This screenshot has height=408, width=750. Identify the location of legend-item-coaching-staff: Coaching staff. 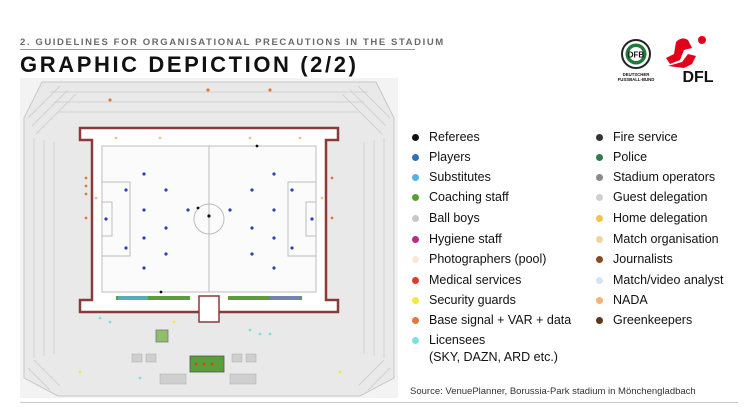
(460, 197).